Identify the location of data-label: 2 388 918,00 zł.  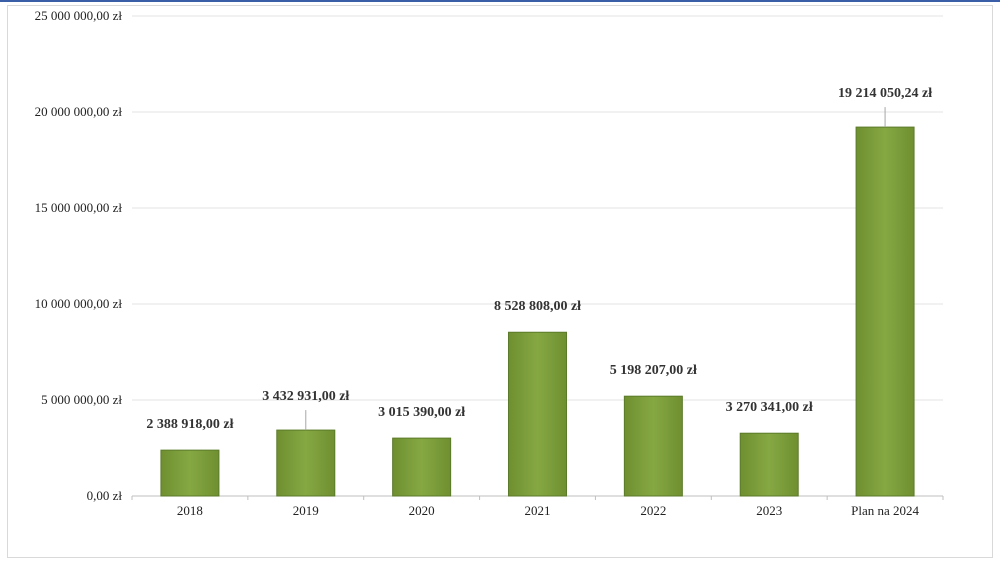
(189, 424).